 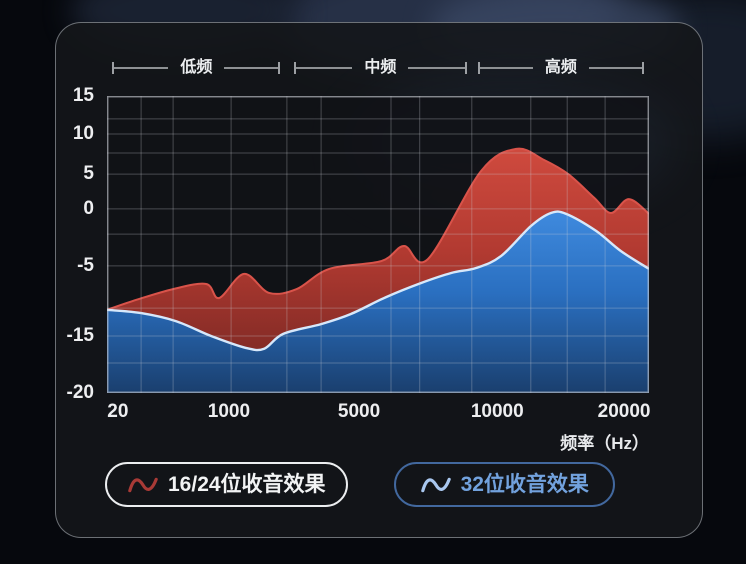 I want to click on x-axis-title: 频率（Hz）, so click(x=604, y=443).